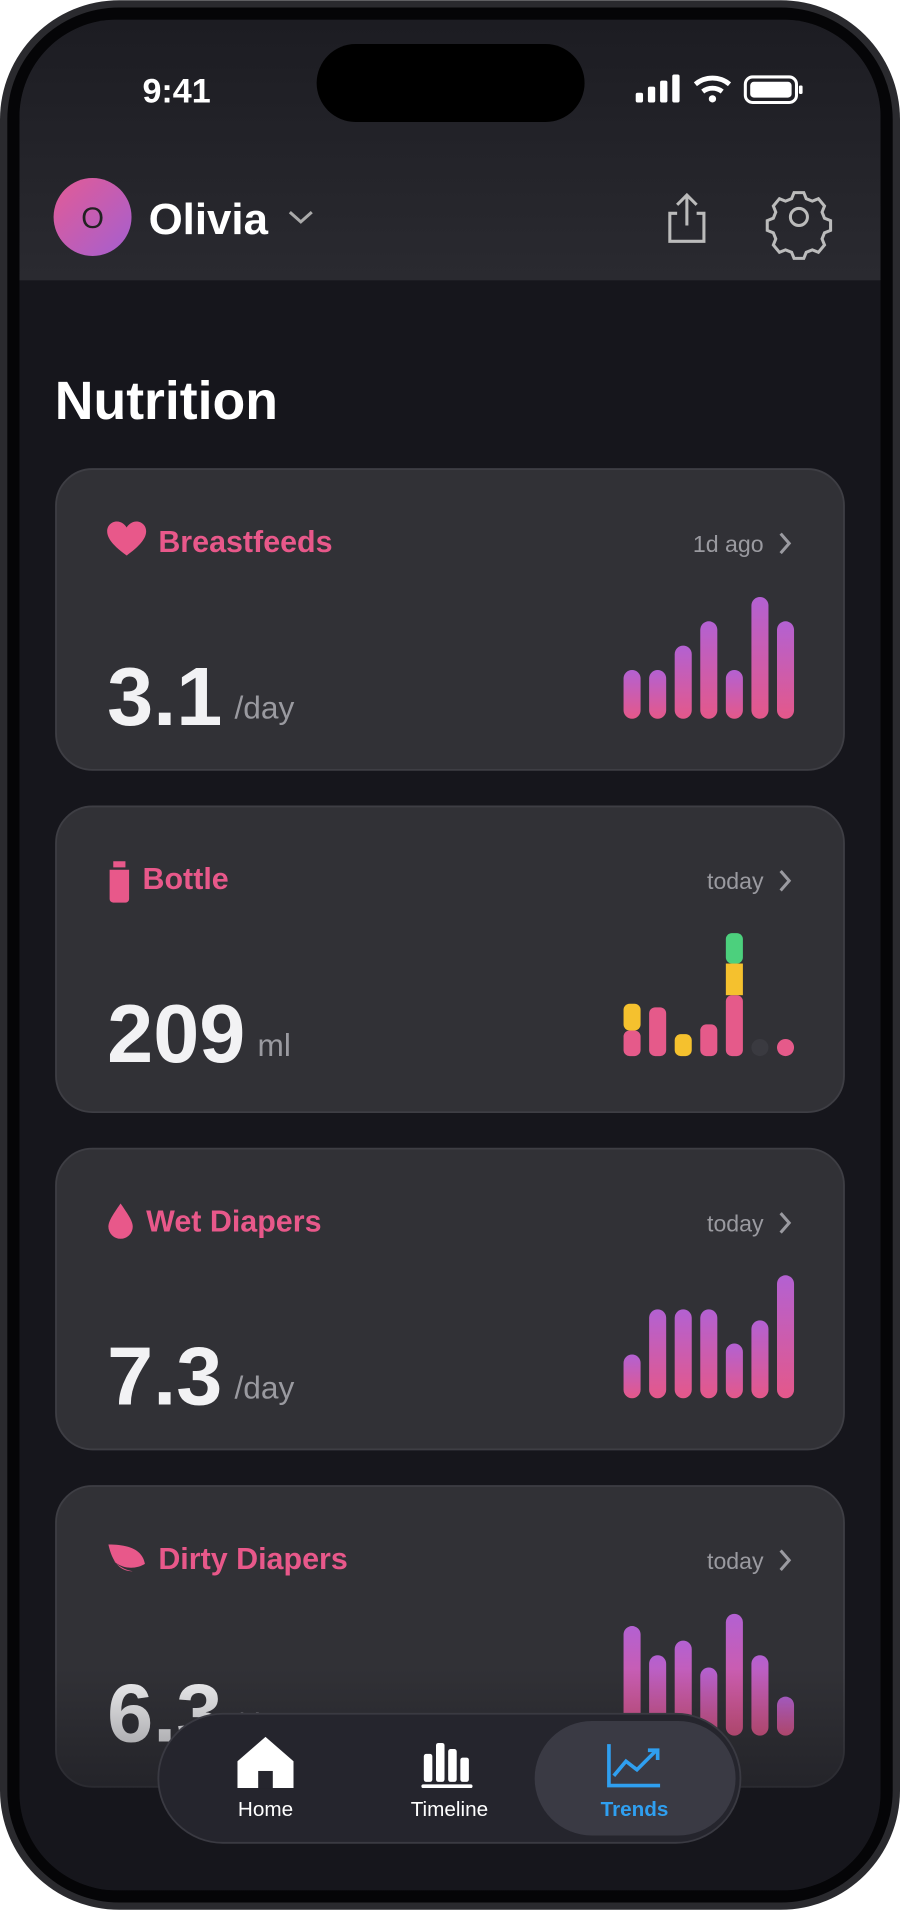  What do you see at coordinates (166, 401) in the screenshot?
I see `section-title: Nutrition` at bounding box center [166, 401].